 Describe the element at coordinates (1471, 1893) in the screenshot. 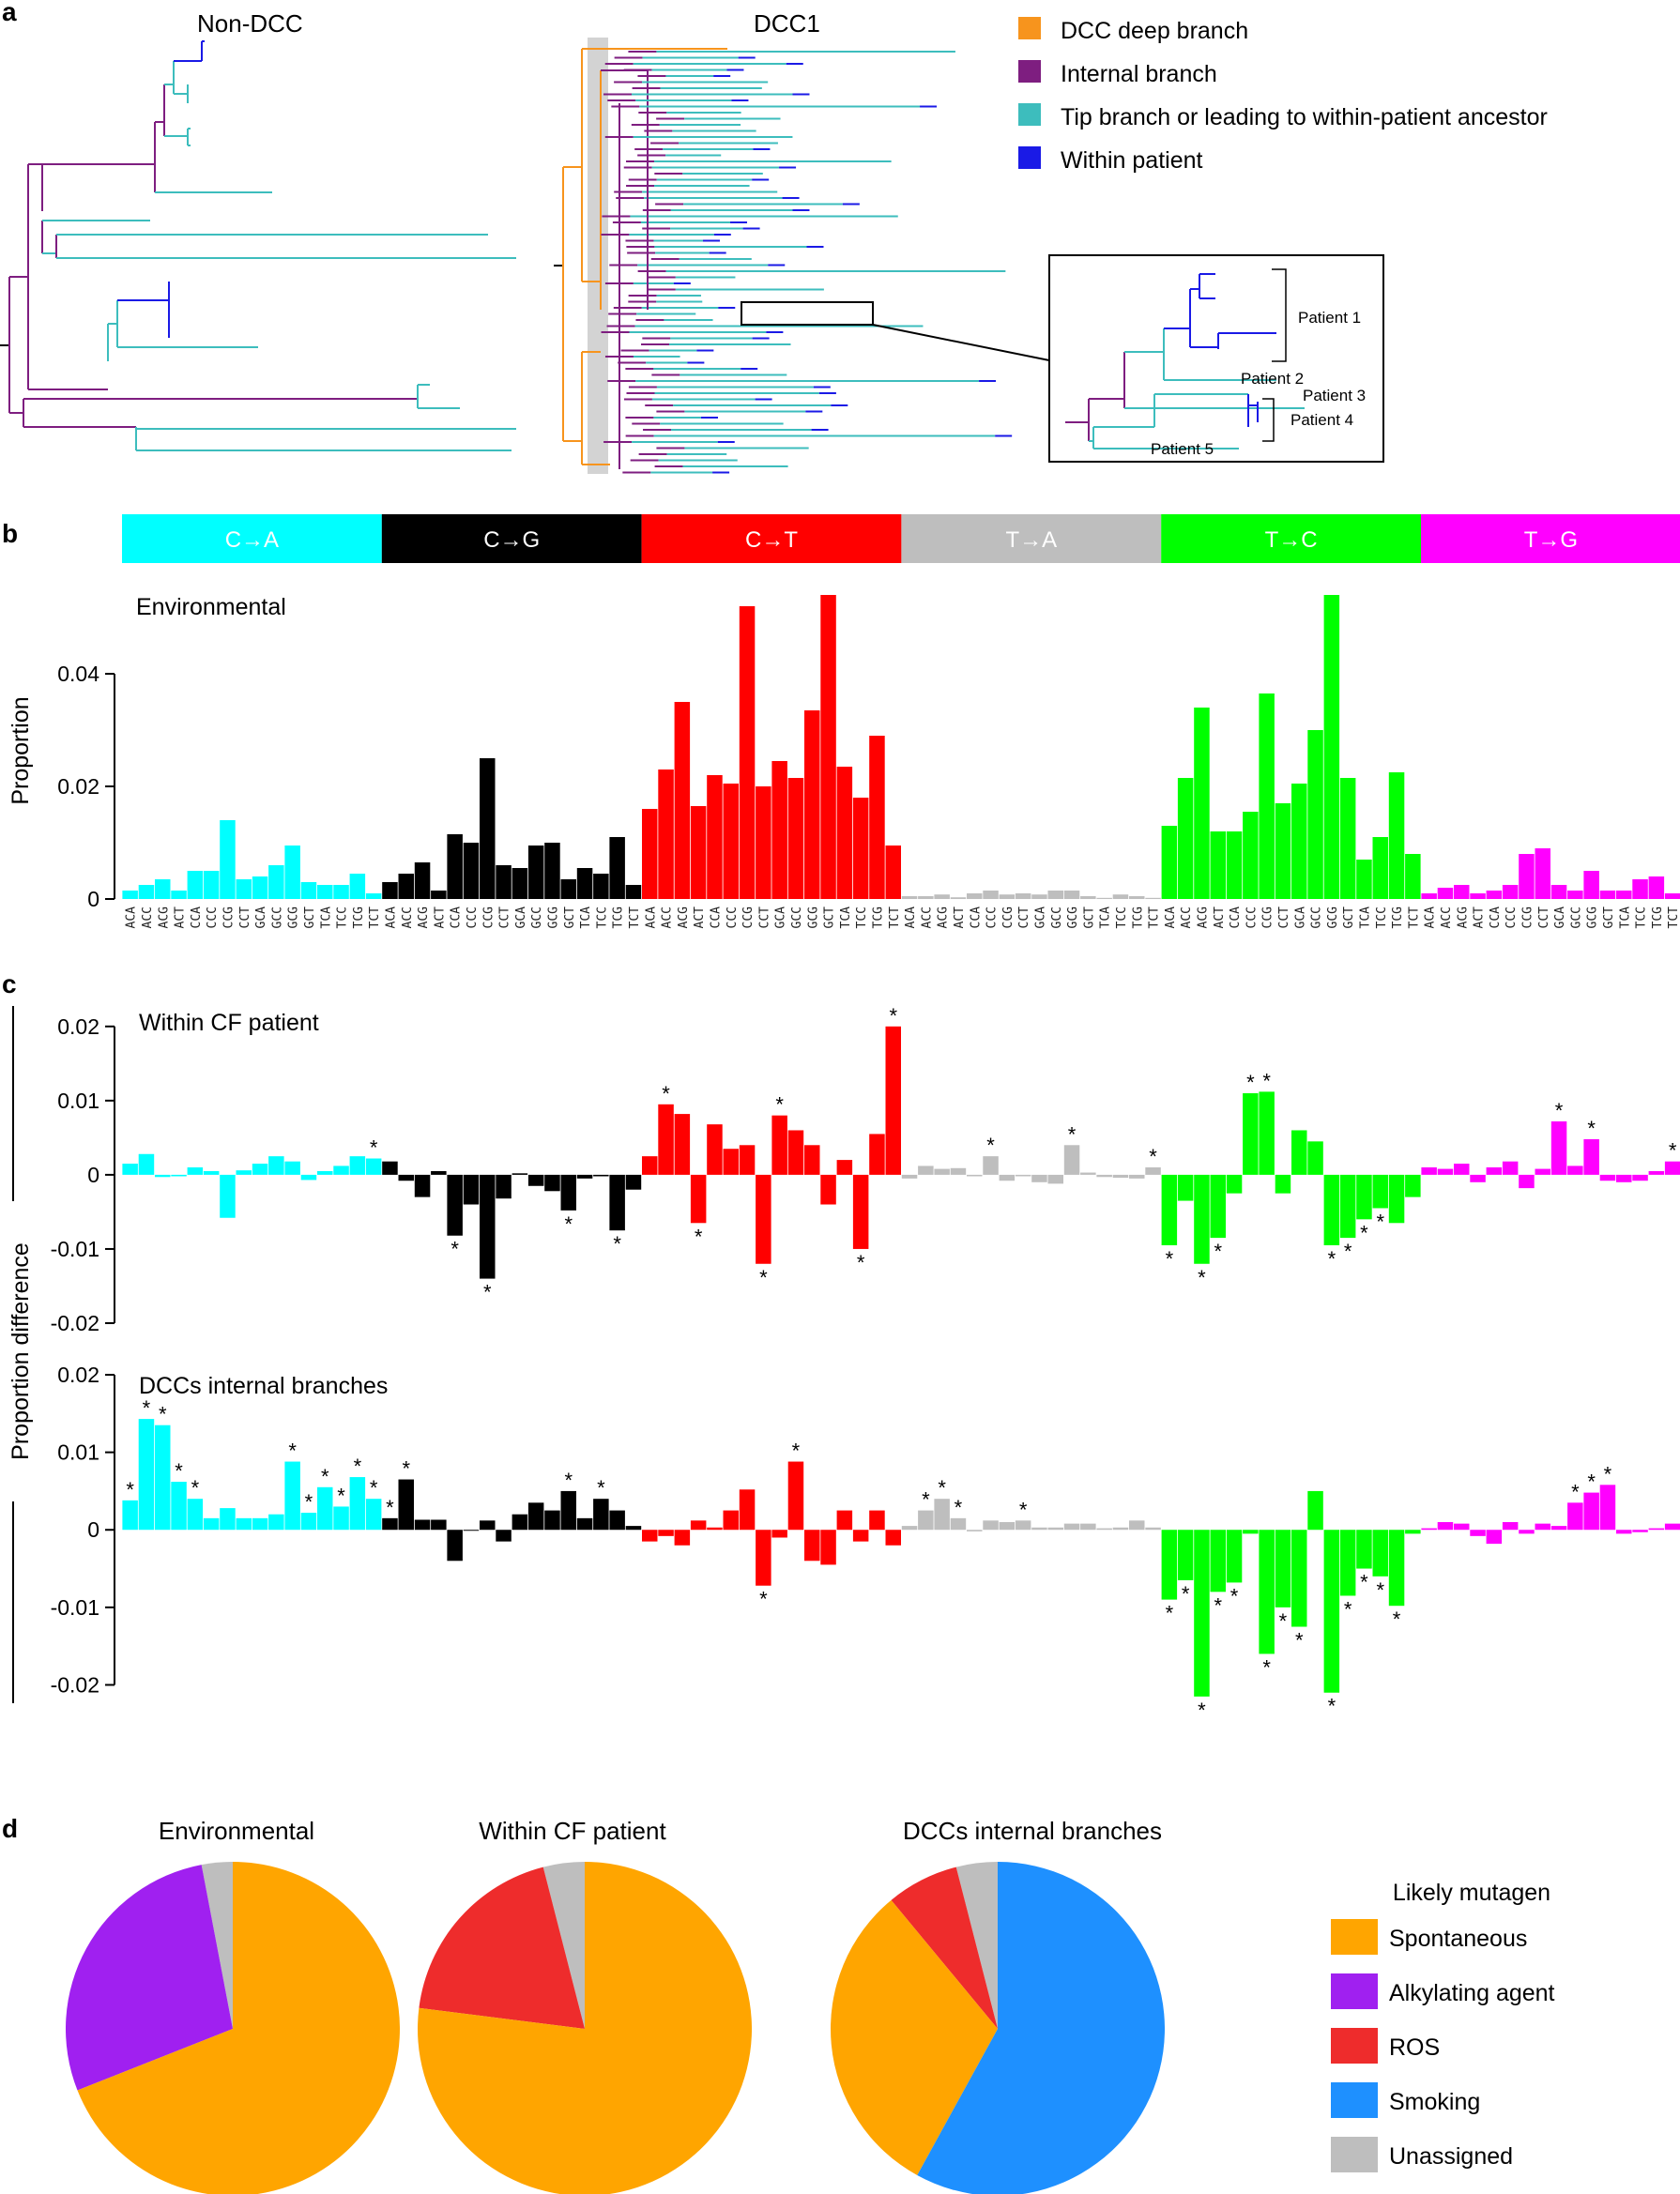

I see `mutagen-legend-title: Likely mutagen` at that location.